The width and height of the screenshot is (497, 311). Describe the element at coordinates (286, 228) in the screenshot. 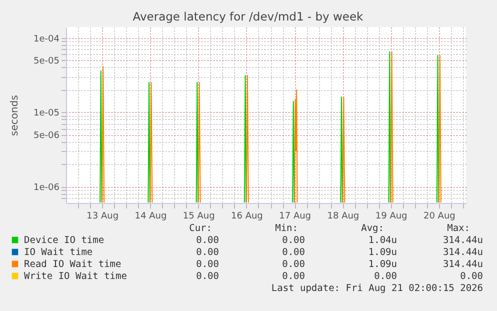

I see `text: Min:` at that location.